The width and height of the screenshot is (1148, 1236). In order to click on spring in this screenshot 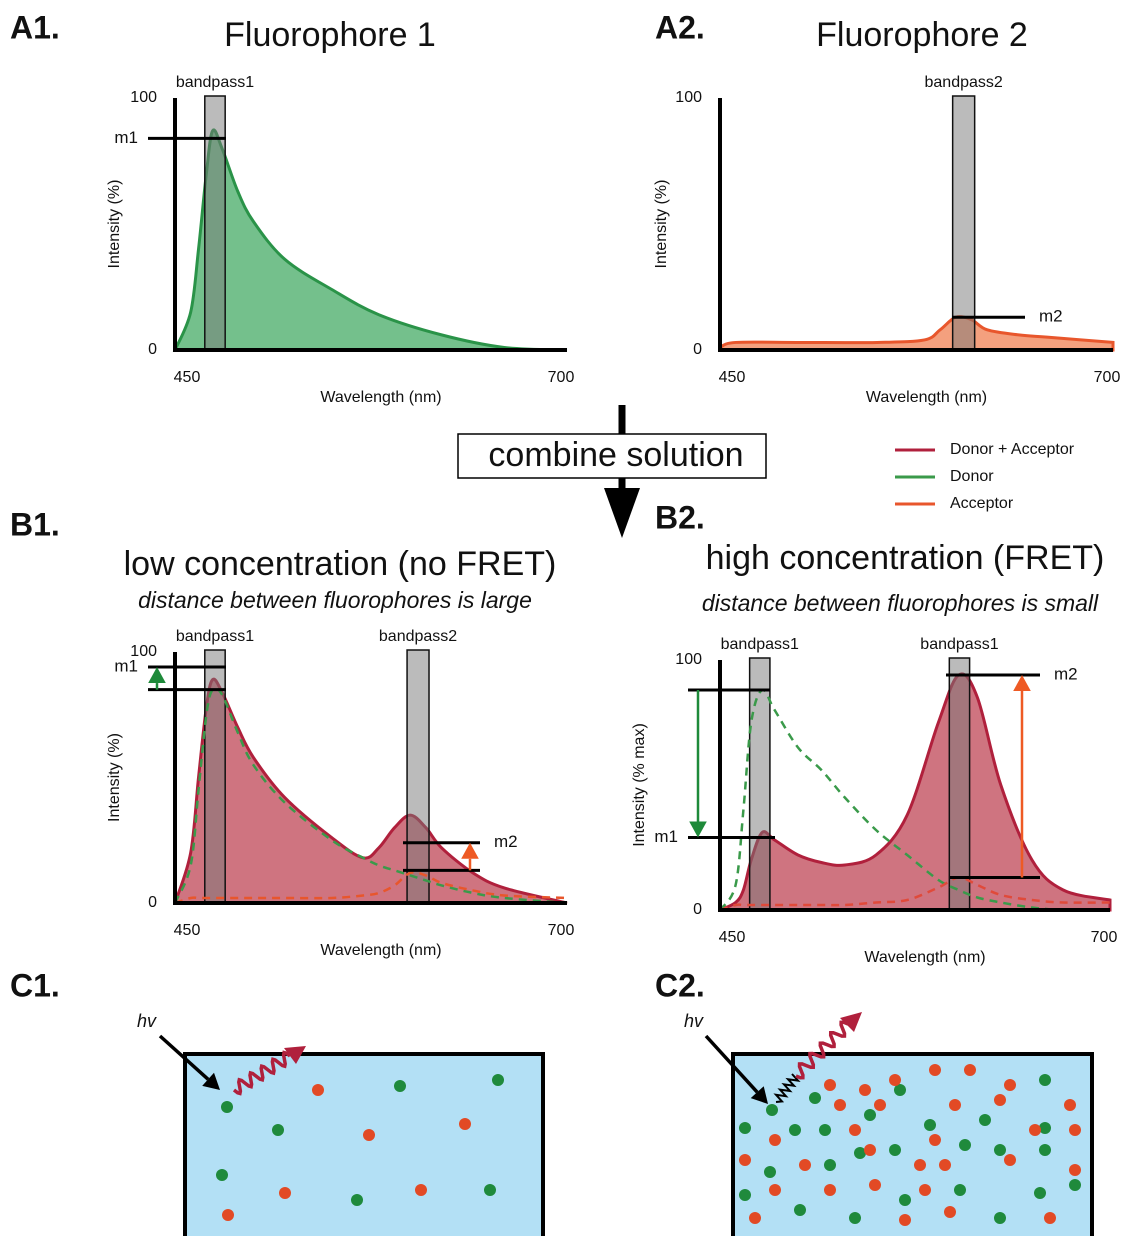, I will do `click(787, 1088)`.